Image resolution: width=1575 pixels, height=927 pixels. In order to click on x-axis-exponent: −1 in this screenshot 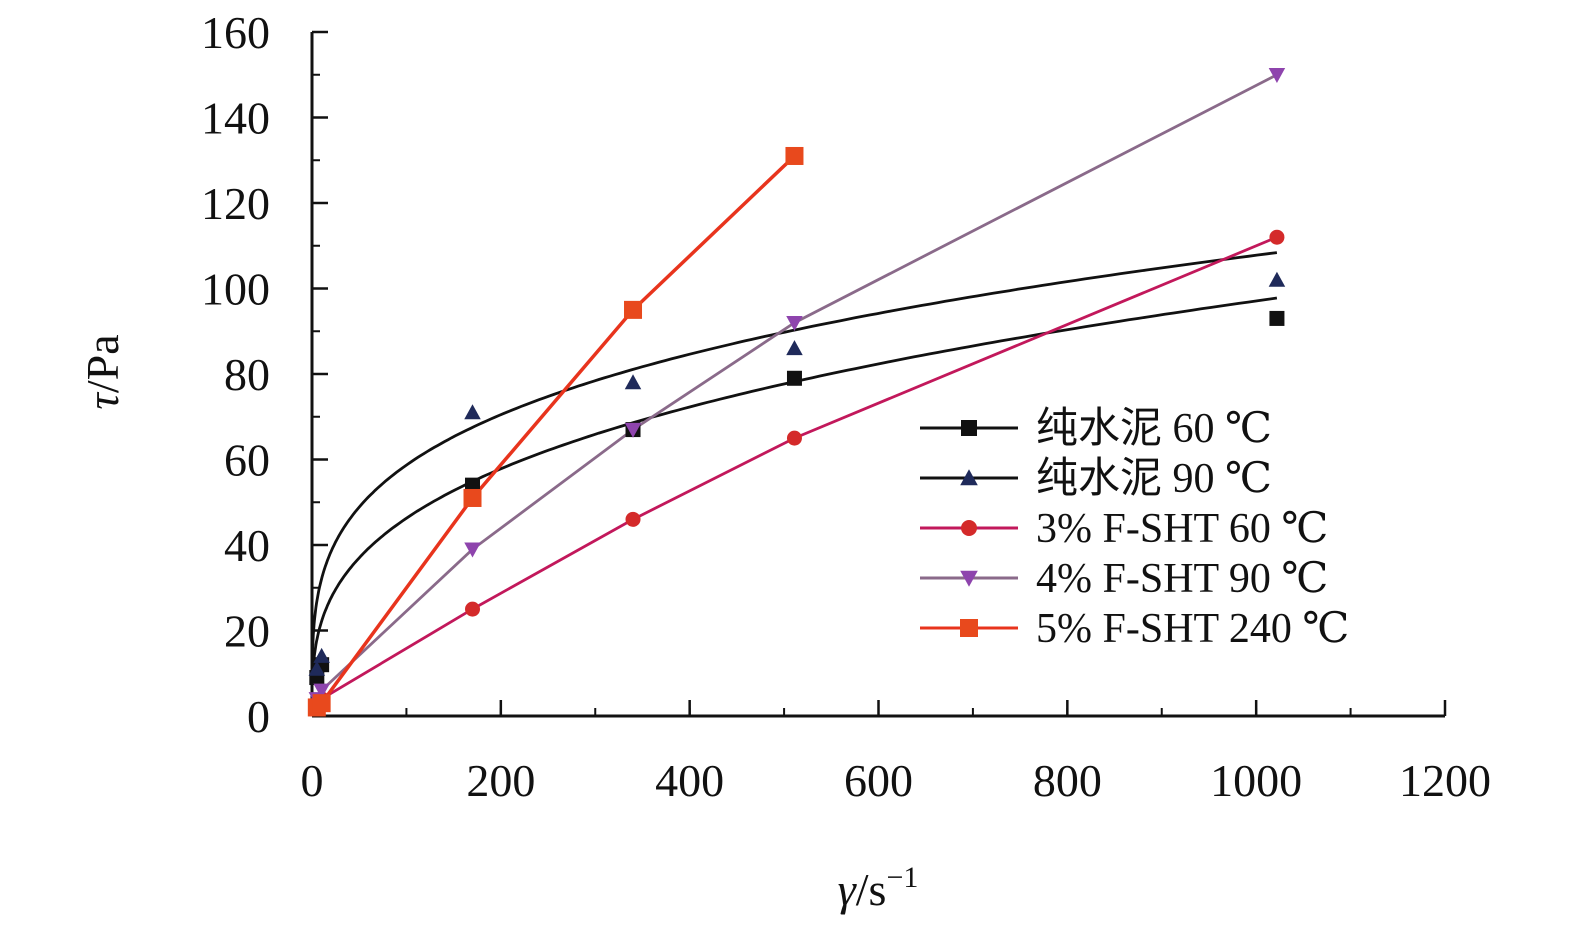, I will do `click(902, 877)`.